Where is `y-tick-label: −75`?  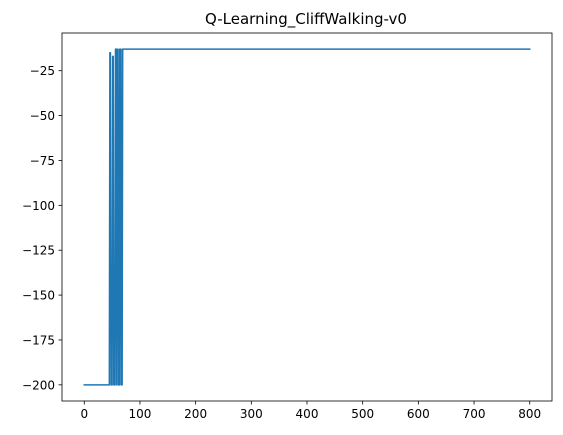 y-tick-label: −75 is located at coordinates (42, 161).